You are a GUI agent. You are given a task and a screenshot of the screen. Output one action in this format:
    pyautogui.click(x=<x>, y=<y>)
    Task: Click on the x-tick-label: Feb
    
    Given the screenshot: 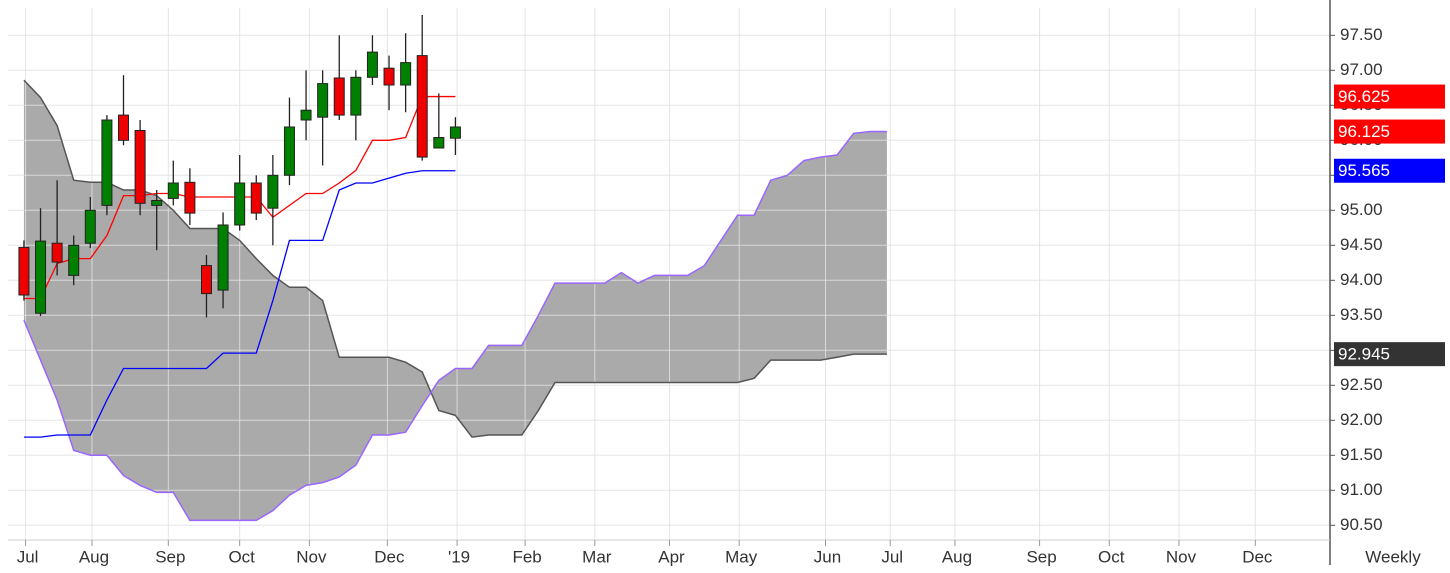 What is the action you would take?
    pyautogui.click(x=526, y=556)
    